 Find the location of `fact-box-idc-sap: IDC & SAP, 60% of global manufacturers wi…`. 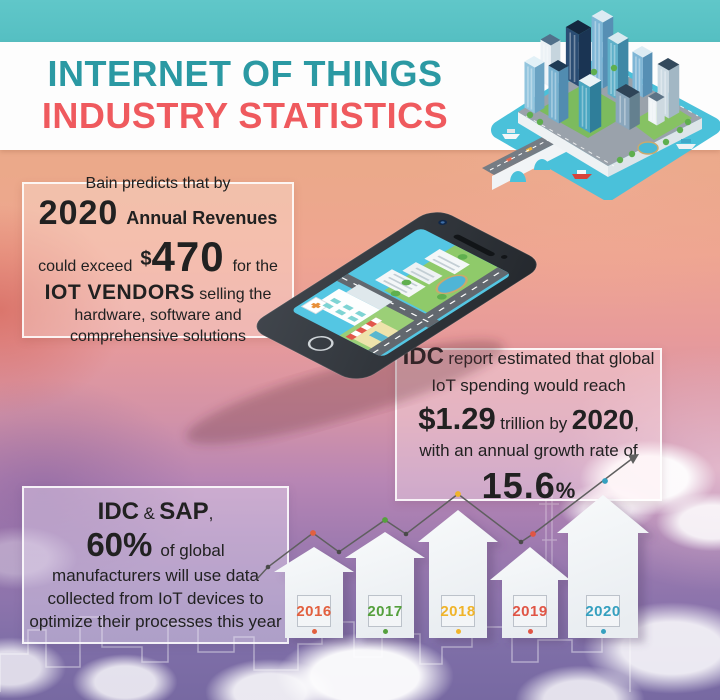

fact-box-idc-sap: IDC & SAP, 60% of global manufacturers wi… is located at coordinates (155, 565).